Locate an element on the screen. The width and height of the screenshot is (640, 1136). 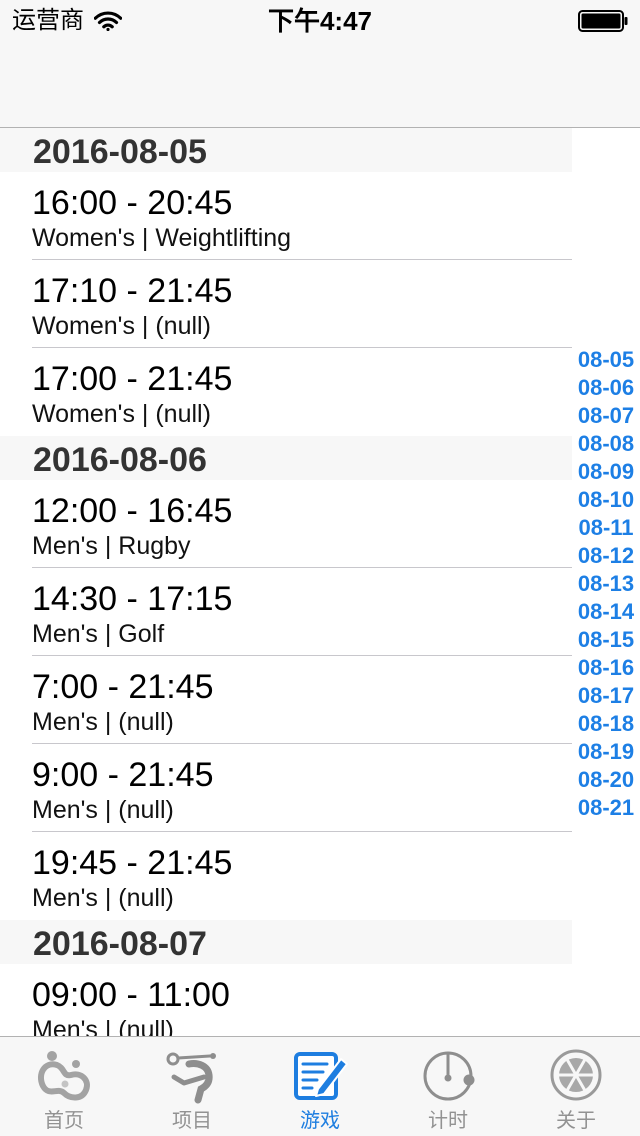
row-time-range: 12:00 - 16:45 is located at coordinates (132, 511).